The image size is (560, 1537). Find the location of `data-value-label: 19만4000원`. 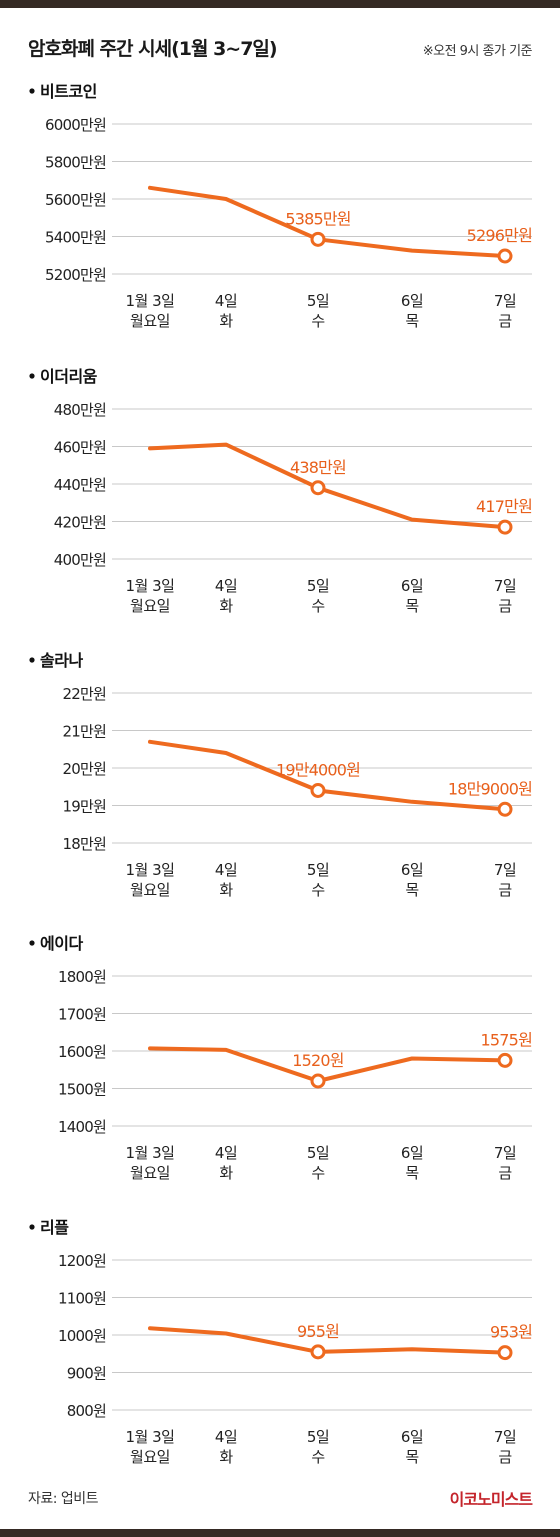

data-value-label: 19만4000원 is located at coordinates (318, 770).